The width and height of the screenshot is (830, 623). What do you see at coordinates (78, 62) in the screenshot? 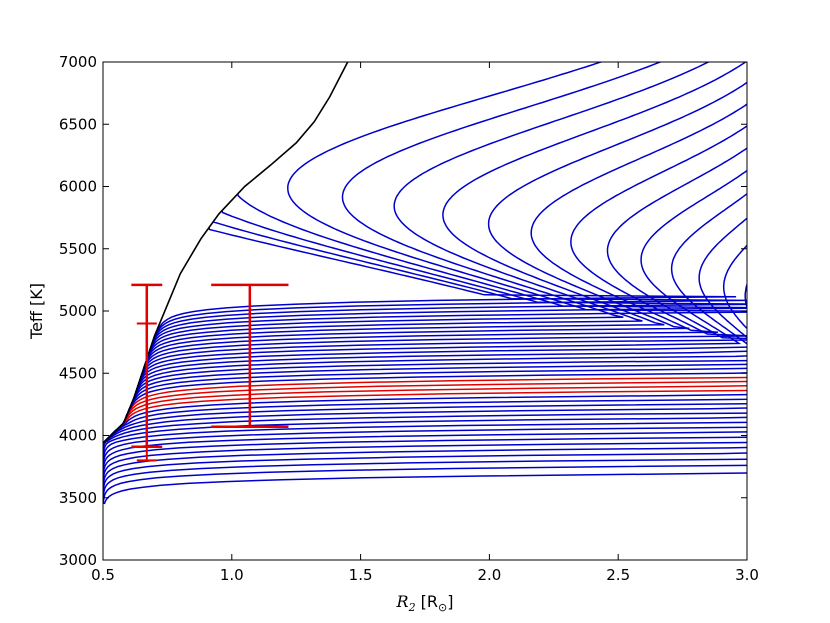
I see `y-tick-label: 7000` at bounding box center [78, 62].